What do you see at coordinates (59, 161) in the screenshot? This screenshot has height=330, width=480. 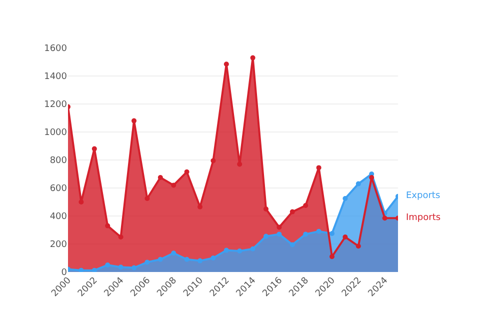 I see `y-tick-label: 800` at bounding box center [59, 161].